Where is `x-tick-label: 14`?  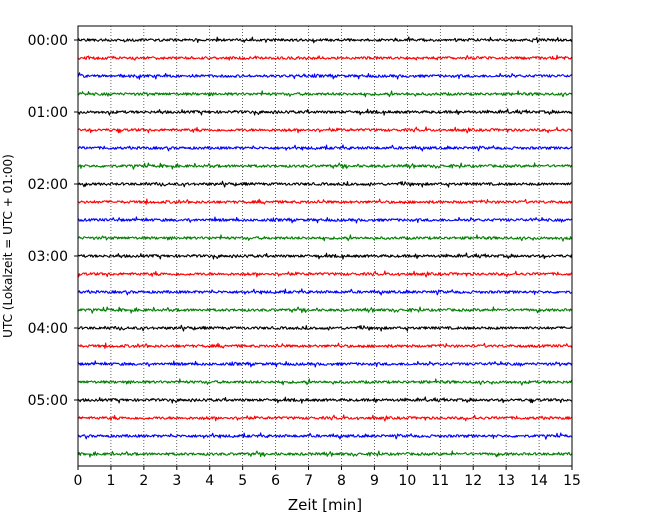 x-tick-label: 14 is located at coordinates (539, 481).